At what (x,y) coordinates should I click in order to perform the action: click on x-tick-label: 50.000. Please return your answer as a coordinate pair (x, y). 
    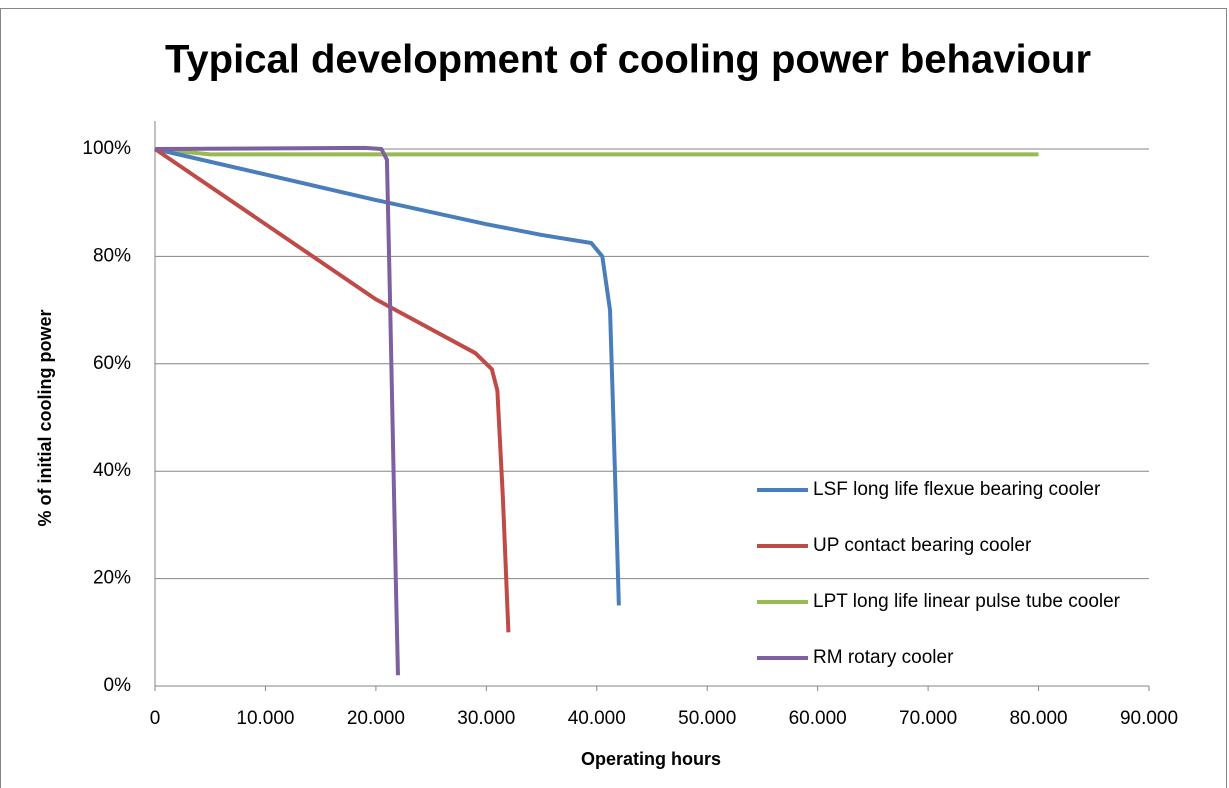
    Looking at the image, I should click on (707, 718).